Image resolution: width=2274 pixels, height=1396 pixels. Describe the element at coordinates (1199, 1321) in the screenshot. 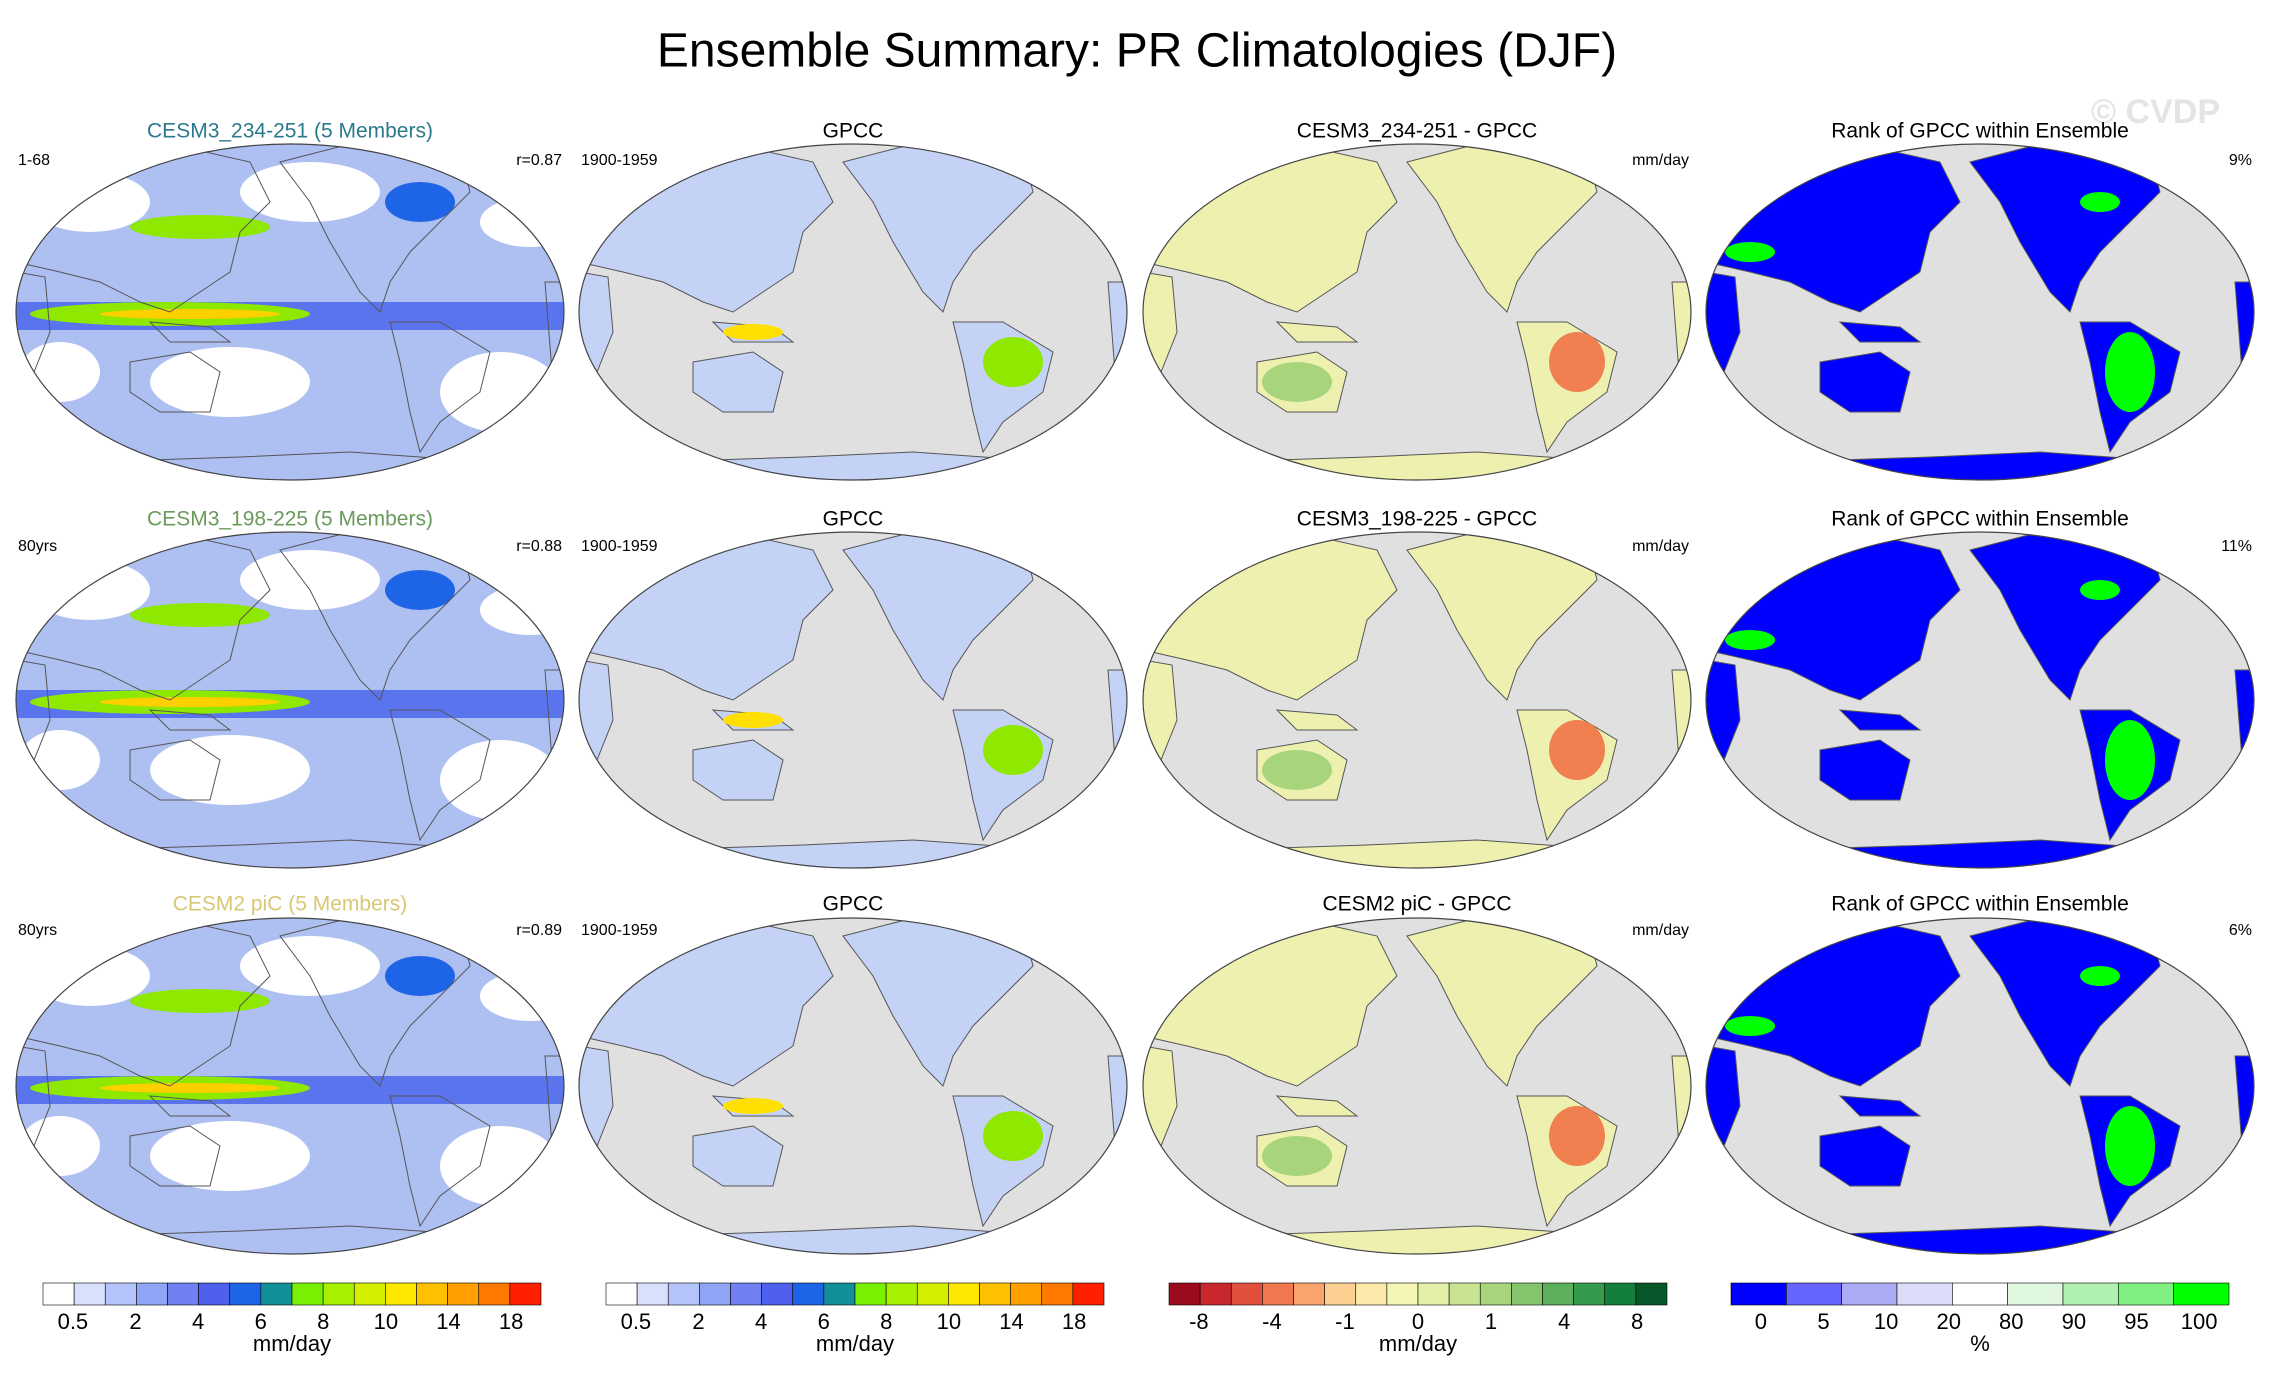

I see `colorbar-label: -8` at that location.